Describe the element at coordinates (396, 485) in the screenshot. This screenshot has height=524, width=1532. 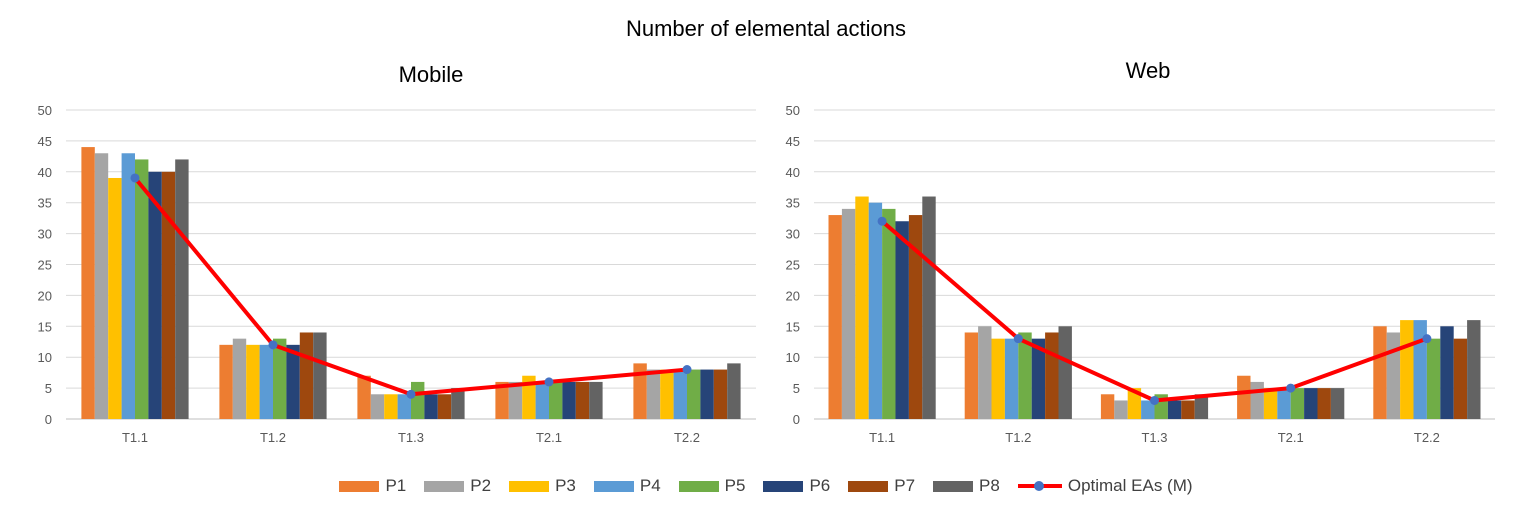
I see `legend-label: P1` at that location.